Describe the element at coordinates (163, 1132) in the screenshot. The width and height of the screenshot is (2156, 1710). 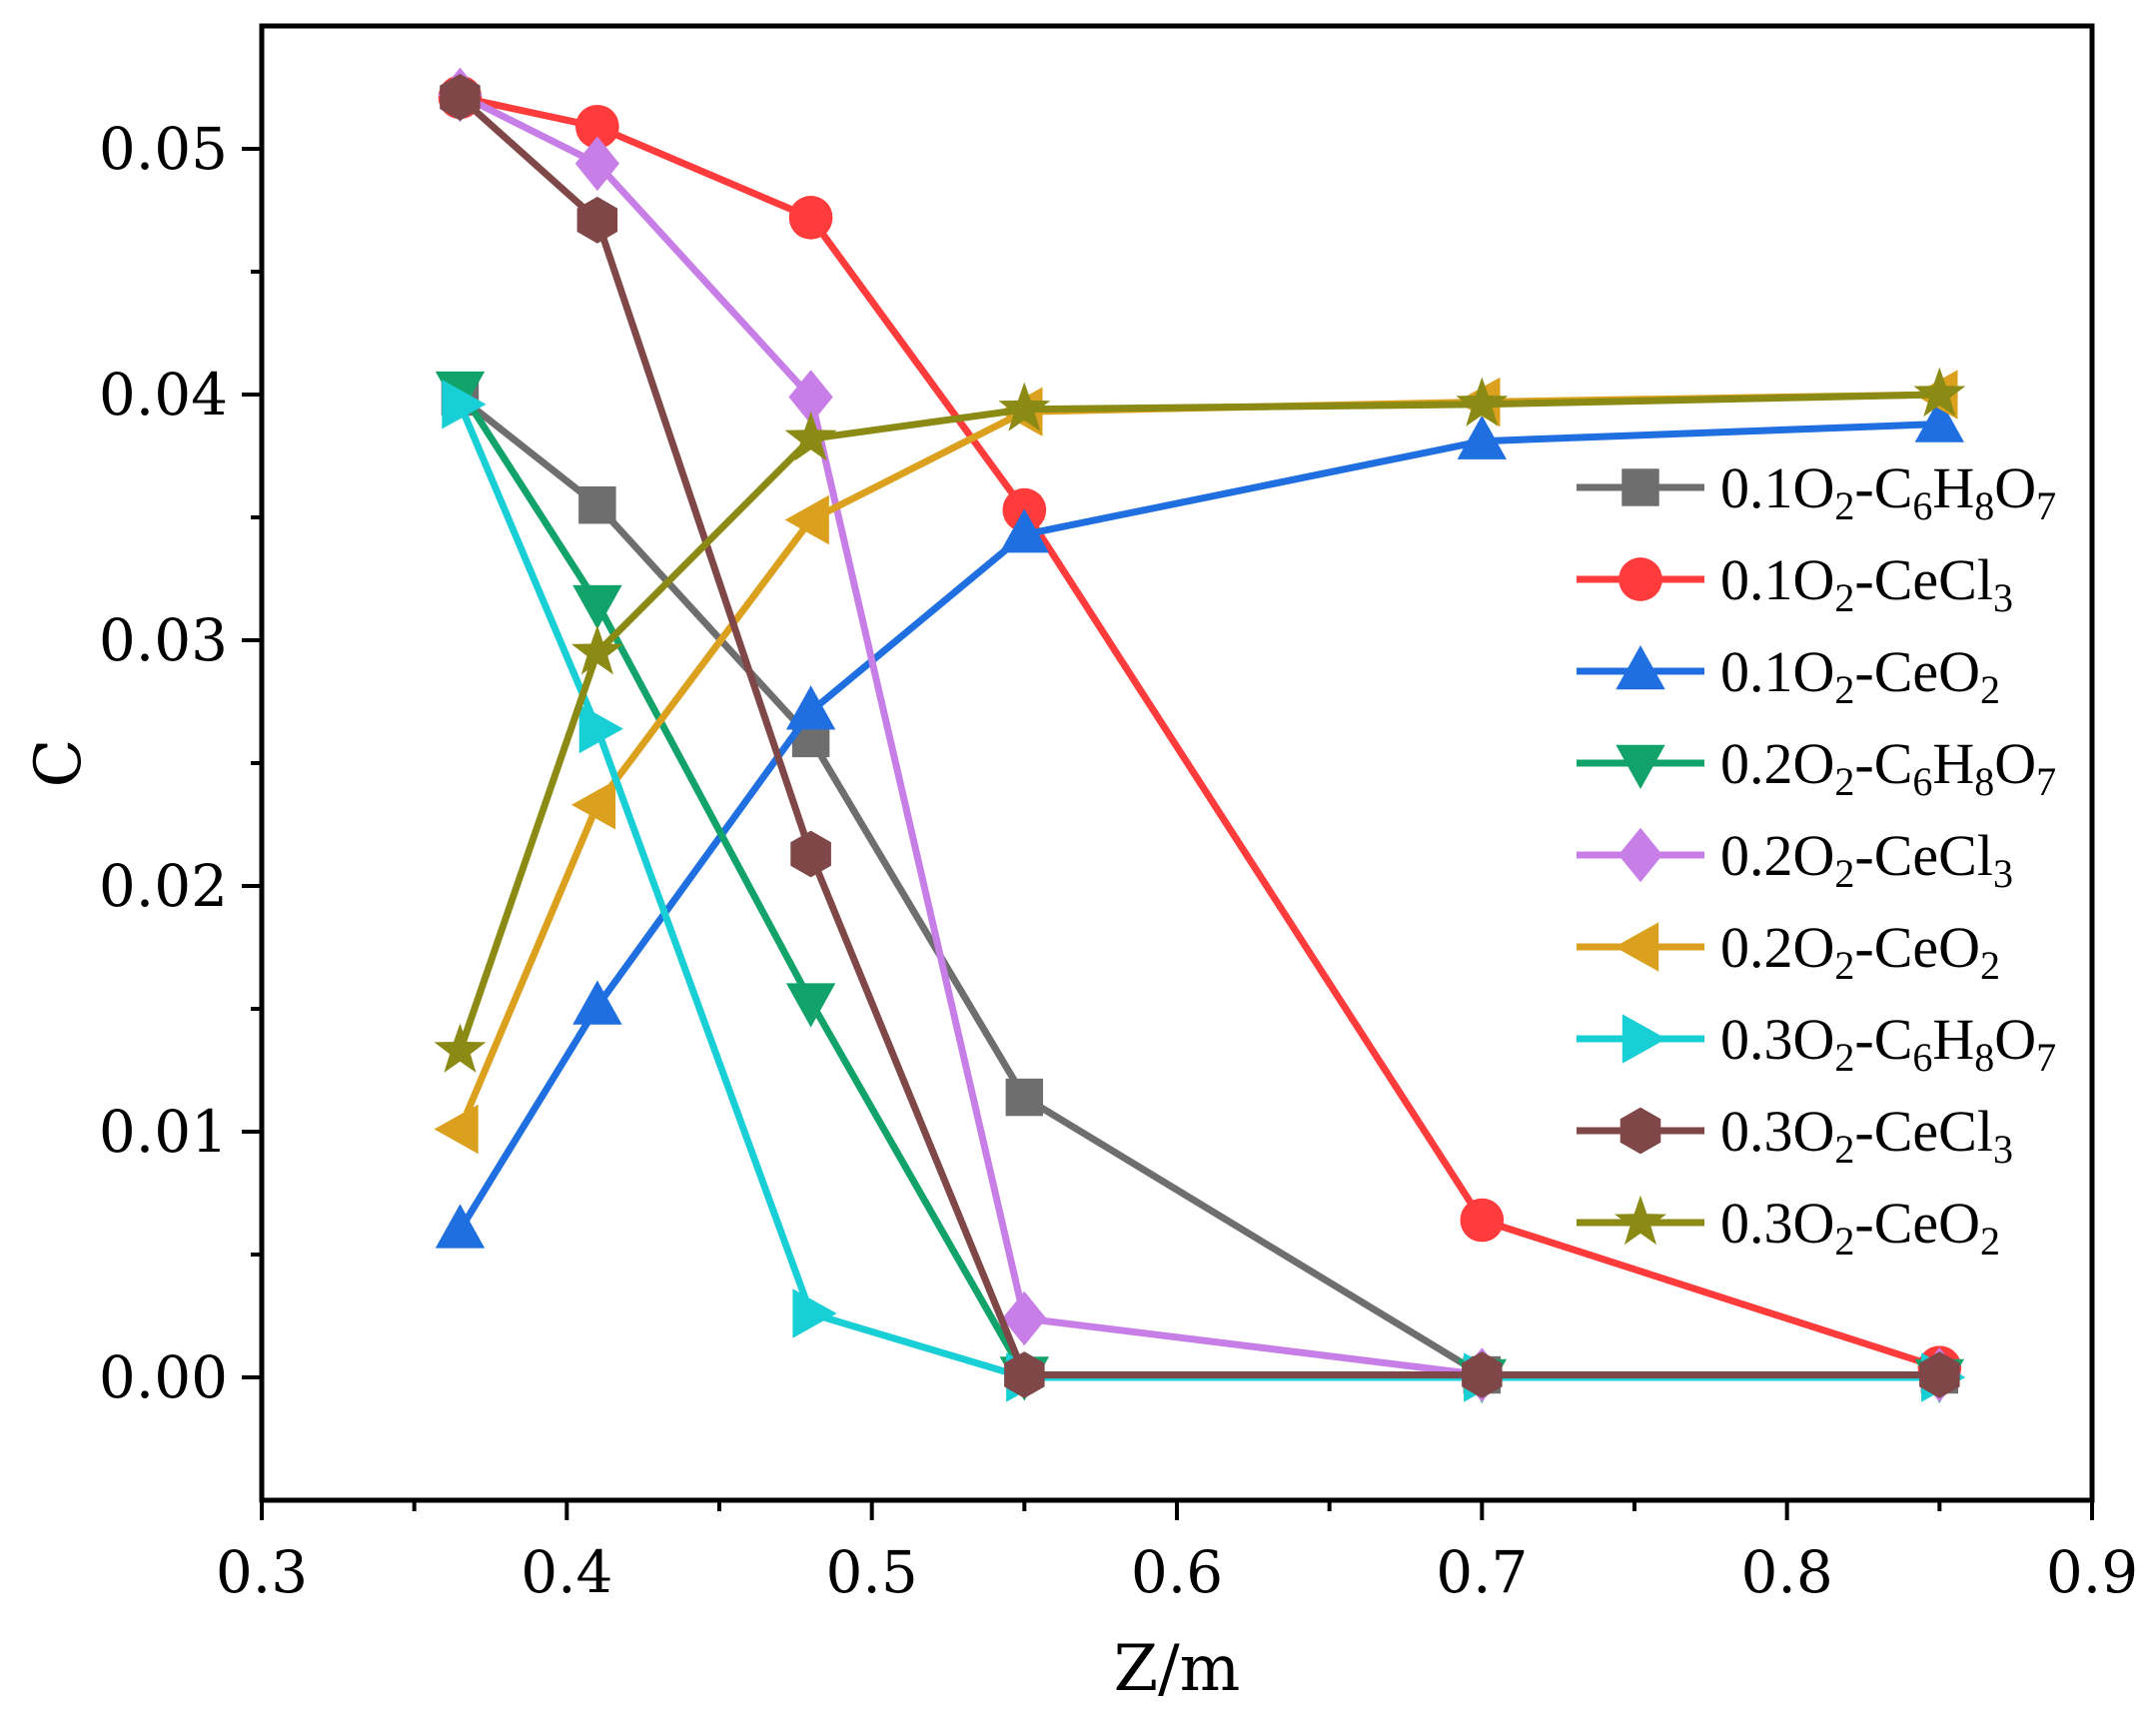
I see `y-tick-label: 0.01` at that location.